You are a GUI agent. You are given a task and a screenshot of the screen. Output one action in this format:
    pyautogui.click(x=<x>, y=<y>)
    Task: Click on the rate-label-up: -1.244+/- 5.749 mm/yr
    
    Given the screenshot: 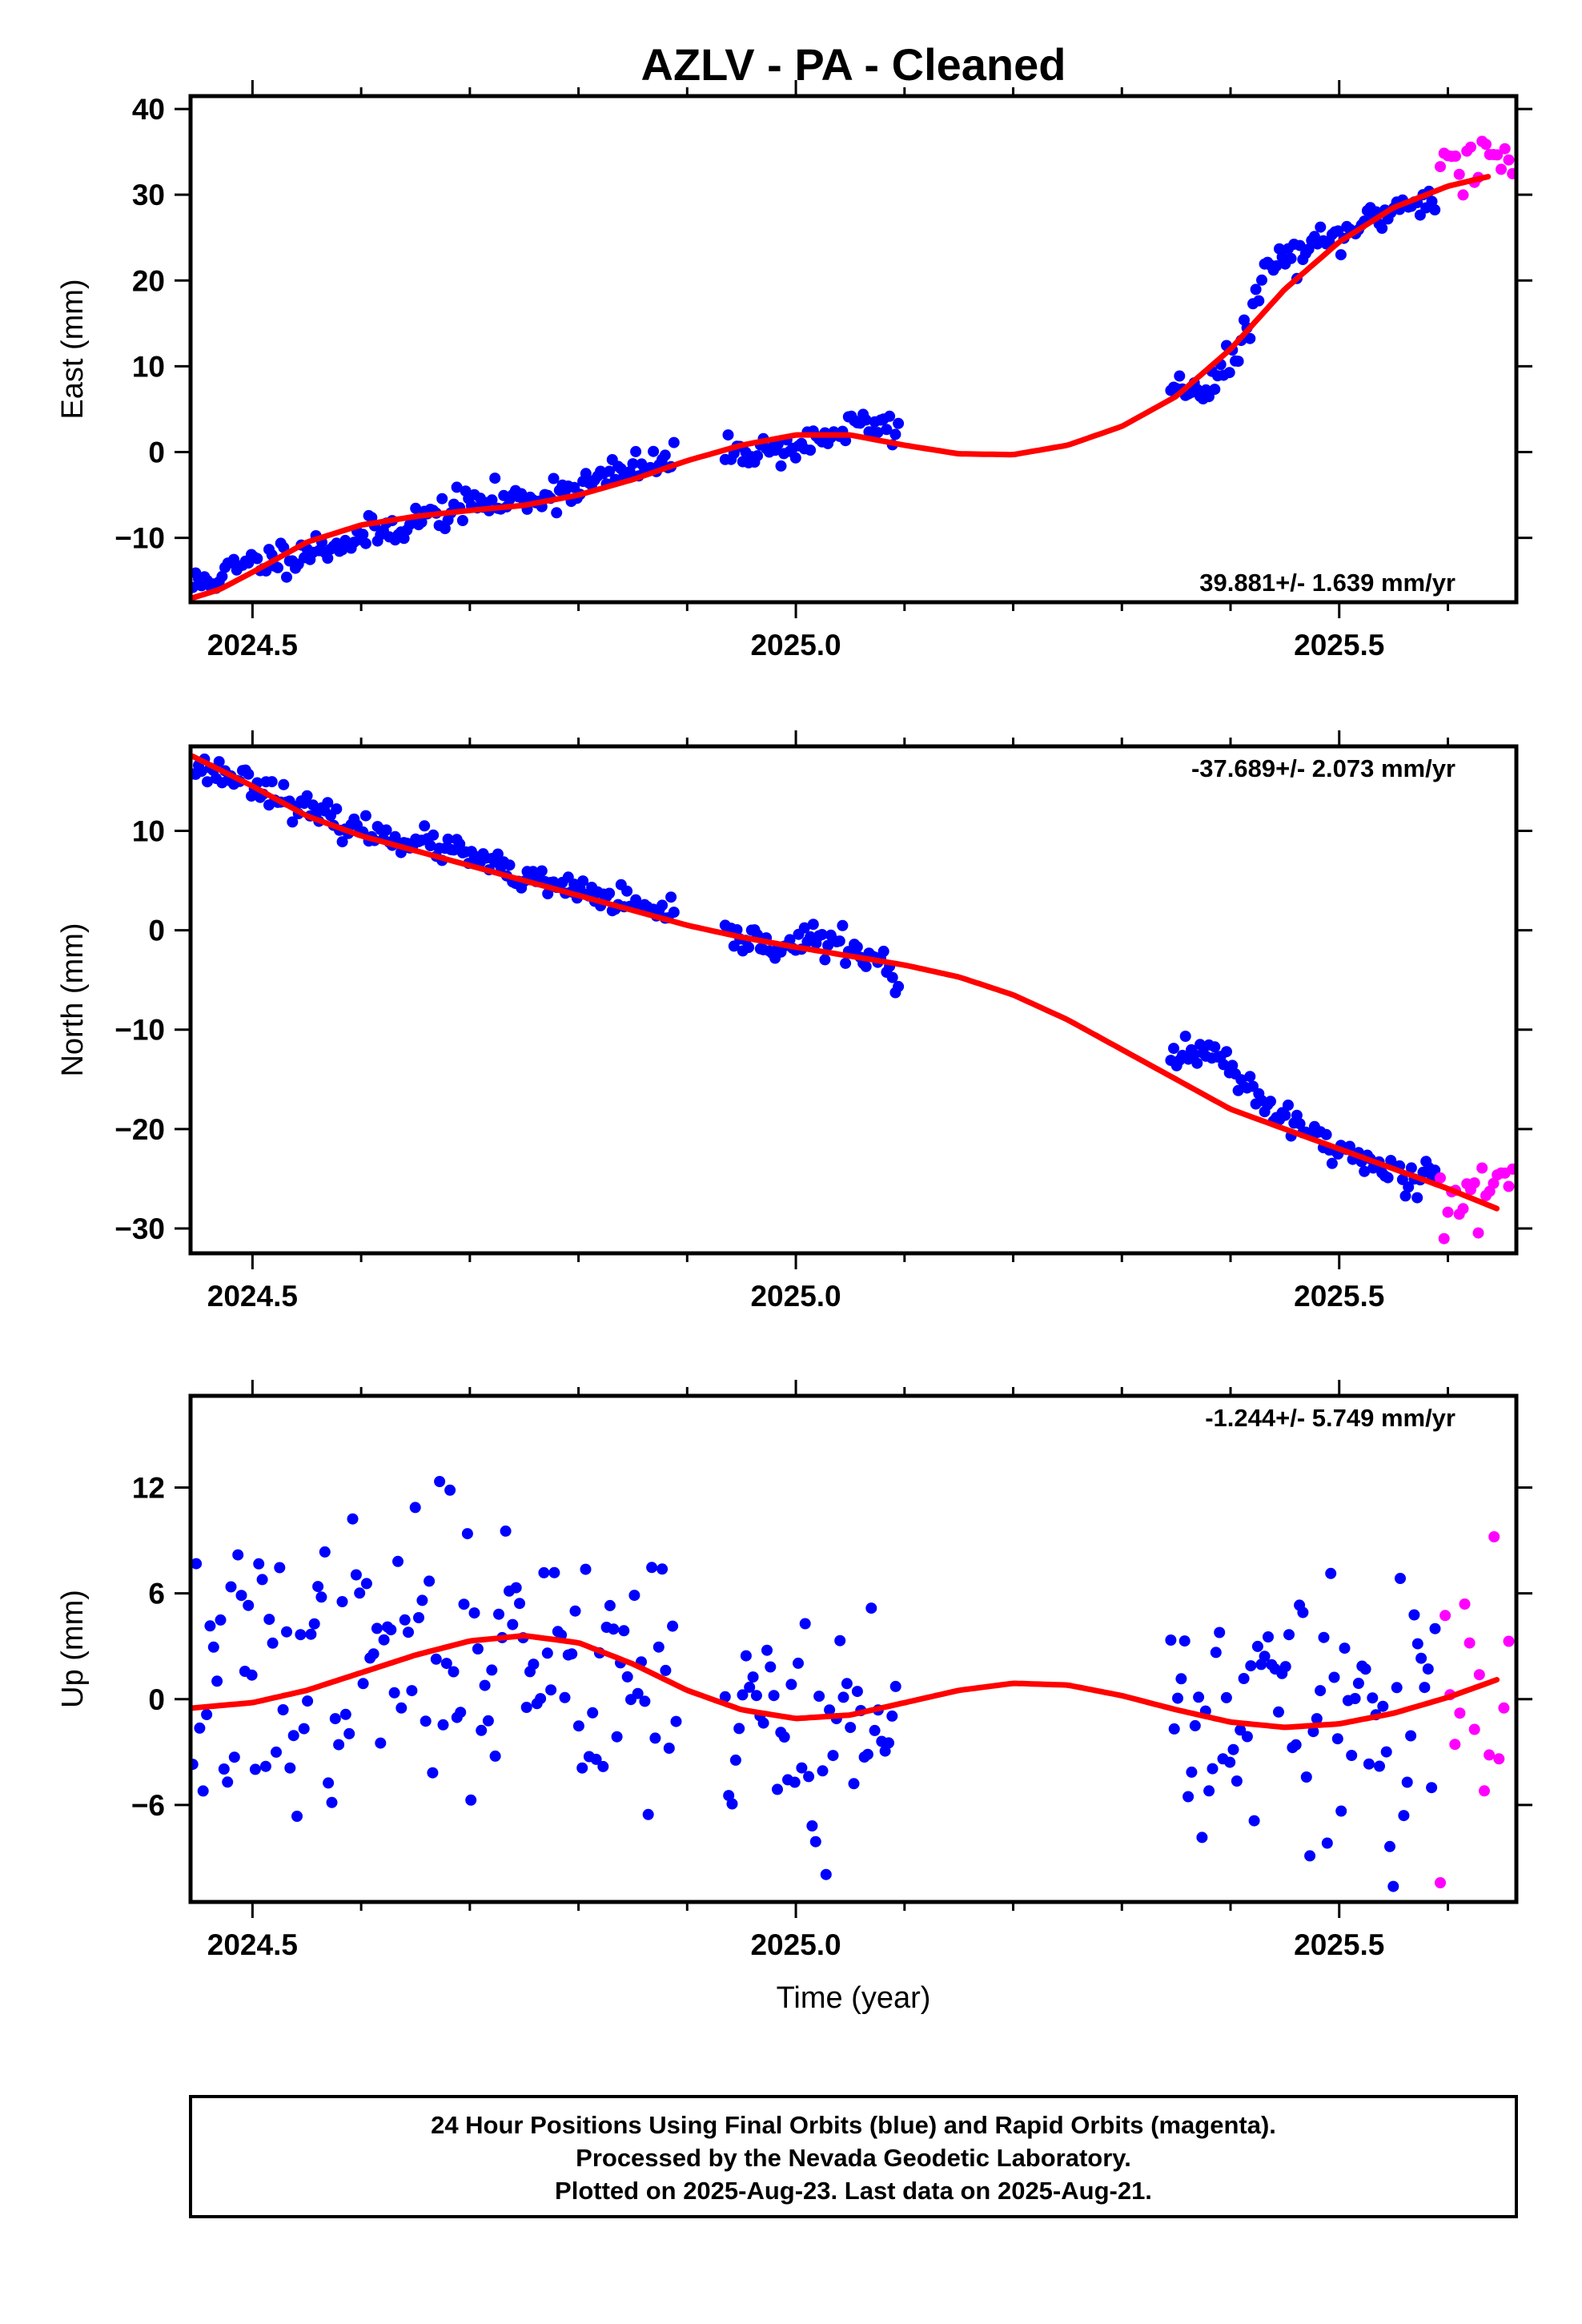 What is the action you would take?
    pyautogui.click(x=1330, y=1418)
    